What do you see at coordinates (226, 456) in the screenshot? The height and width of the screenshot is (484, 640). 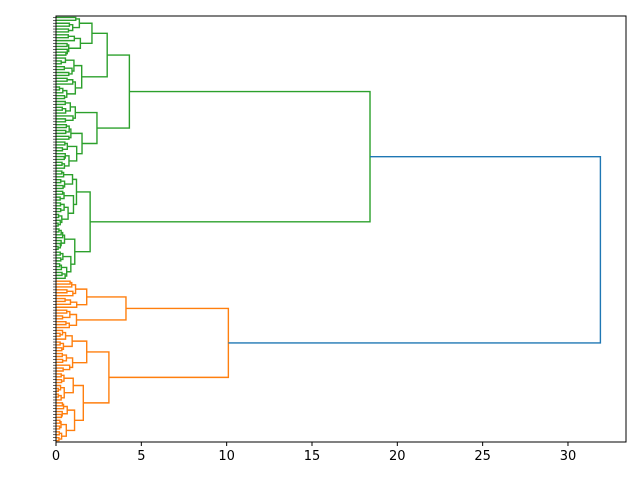 I see `x-tick-label: 10` at bounding box center [226, 456].